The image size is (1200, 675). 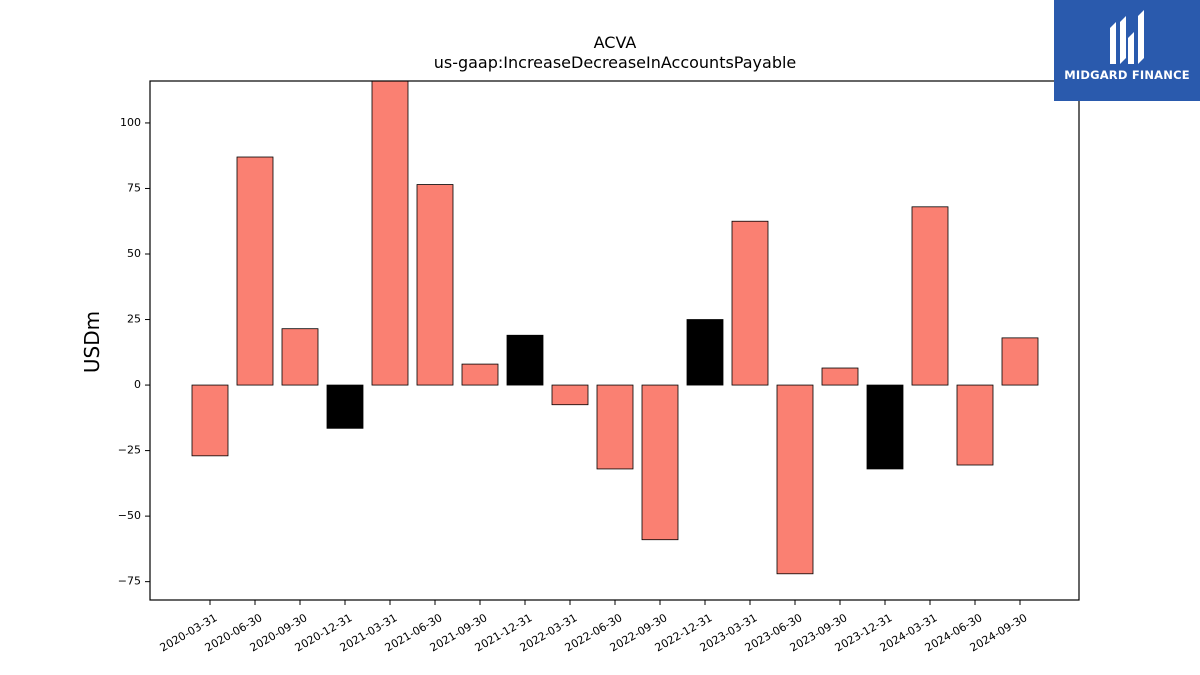 What do you see at coordinates (134, 187) in the screenshot?
I see `y-tick-label: 75` at bounding box center [134, 187].